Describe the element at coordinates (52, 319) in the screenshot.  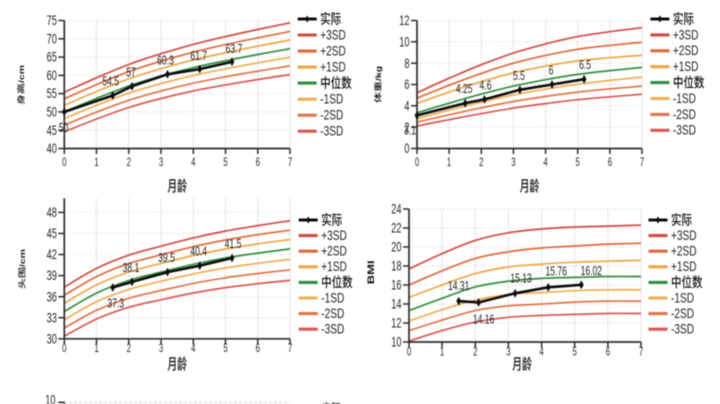
I see `svg-text: 33` at that location.